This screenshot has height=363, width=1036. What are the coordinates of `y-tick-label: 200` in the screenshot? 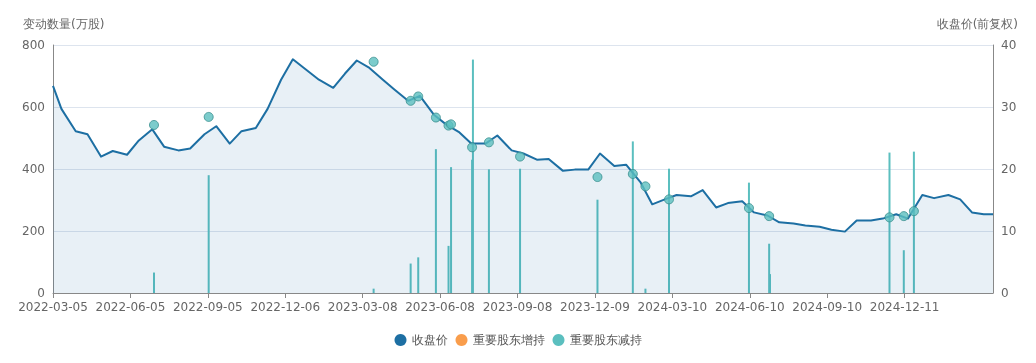 It's located at (33, 231).